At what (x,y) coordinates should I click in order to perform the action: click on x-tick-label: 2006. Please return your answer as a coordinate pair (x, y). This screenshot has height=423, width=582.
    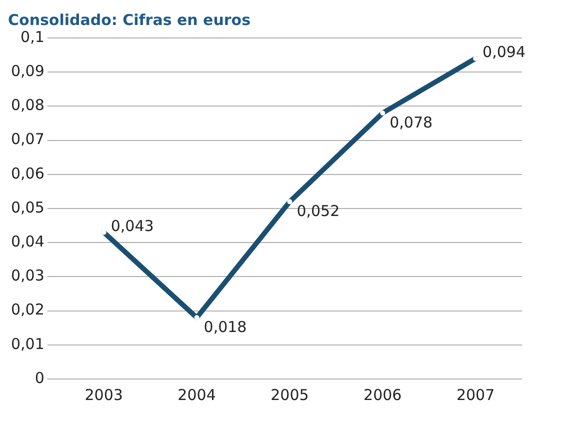
    Looking at the image, I should click on (383, 395).